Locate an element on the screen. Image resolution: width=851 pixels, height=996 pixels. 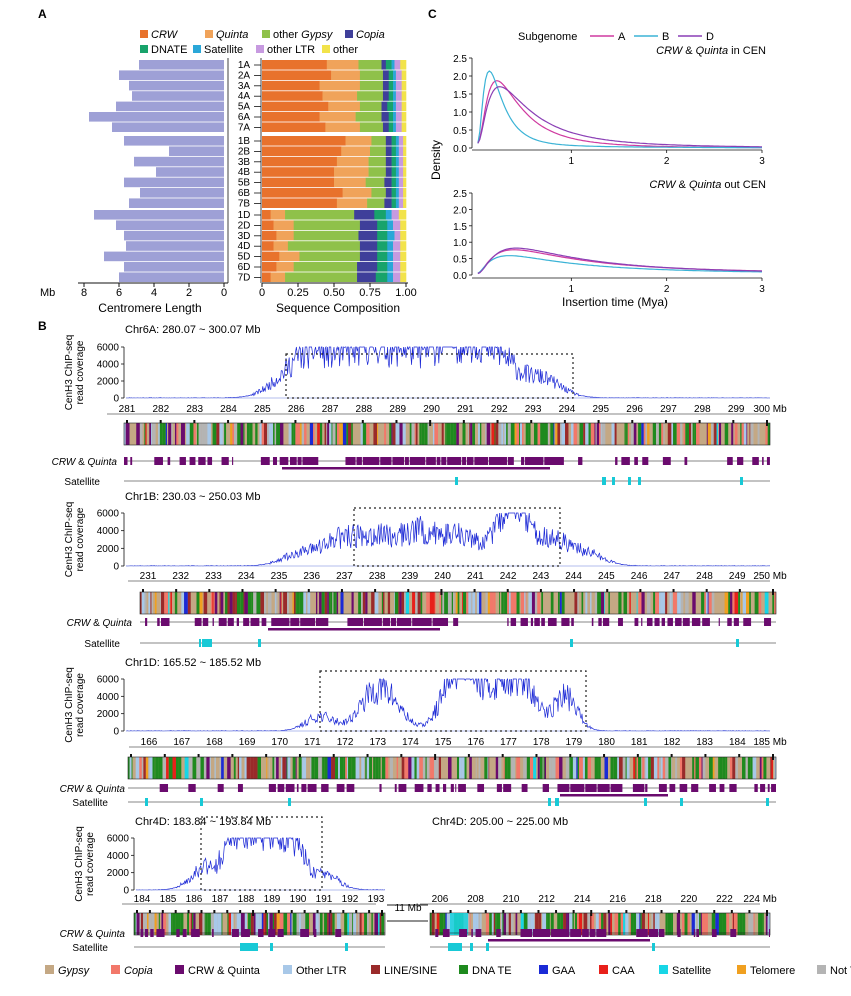
density-ytick: 1.5 is located at coordinates (460, 95).